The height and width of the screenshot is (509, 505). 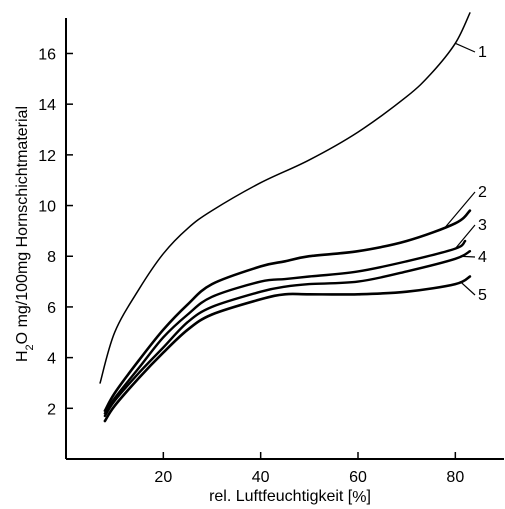 I want to click on series-label-3: 3, so click(x=482, y=225).